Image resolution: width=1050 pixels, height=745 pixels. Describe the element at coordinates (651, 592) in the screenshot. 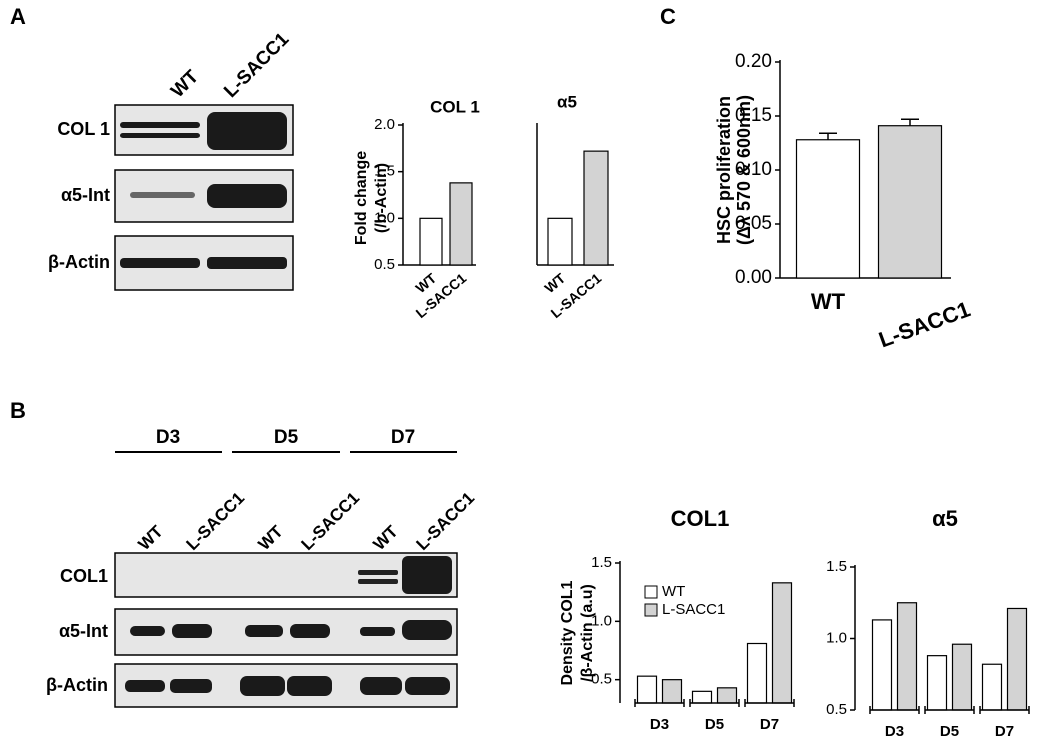

I see `legend-swatch` at that location.